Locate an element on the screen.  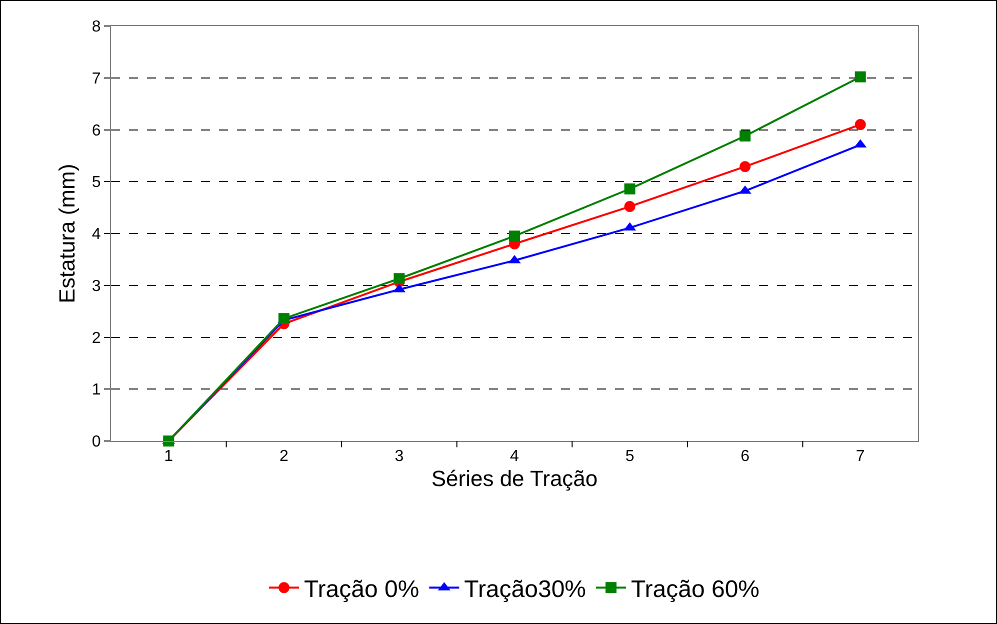
y-tick-label: 1 is located at coordinates (96, 390).